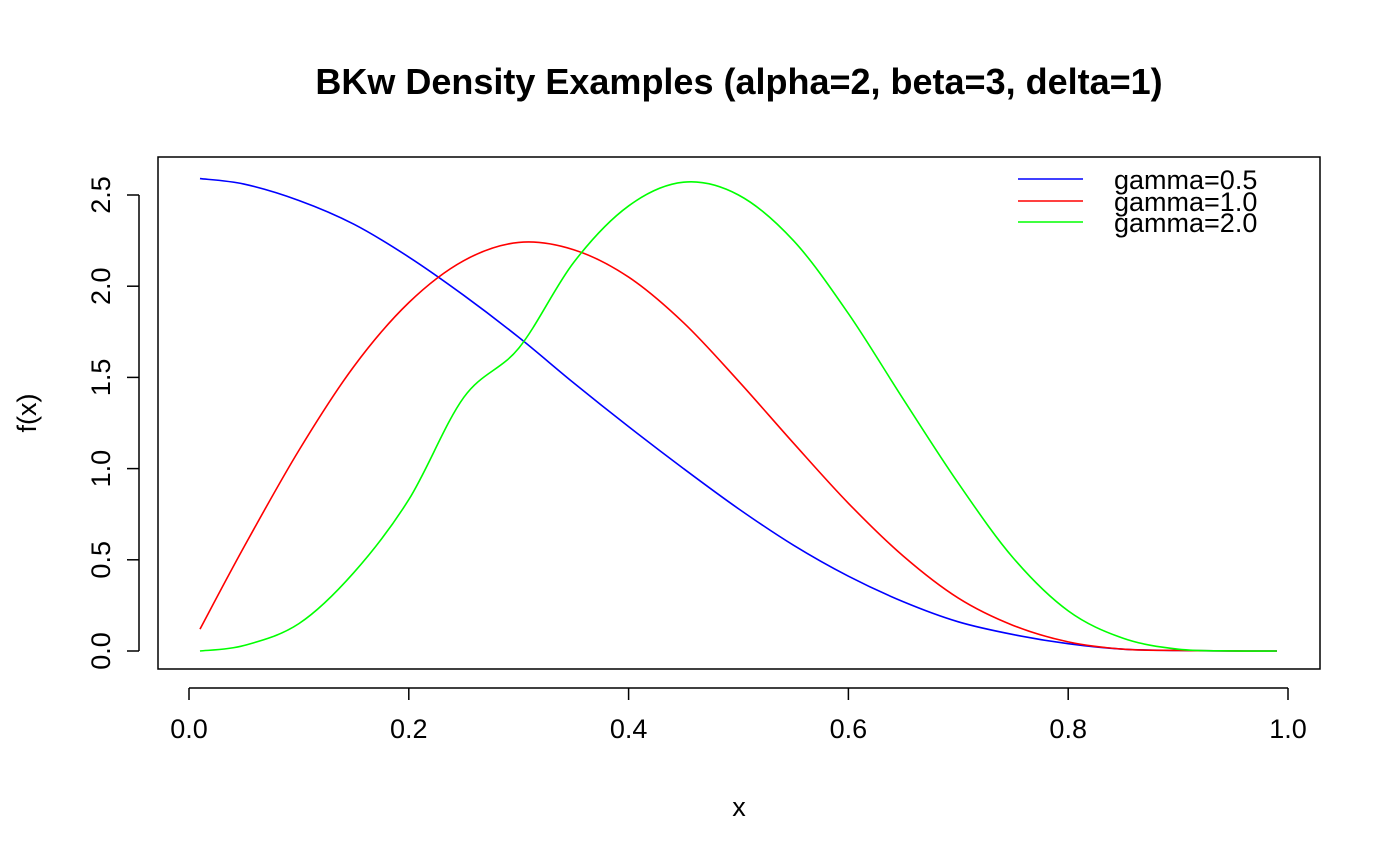 The image size is (1400, 866). Describe the element at coordinates (849, 729) in the screenshot. I see `x-tick-label: 0.6` at that location.